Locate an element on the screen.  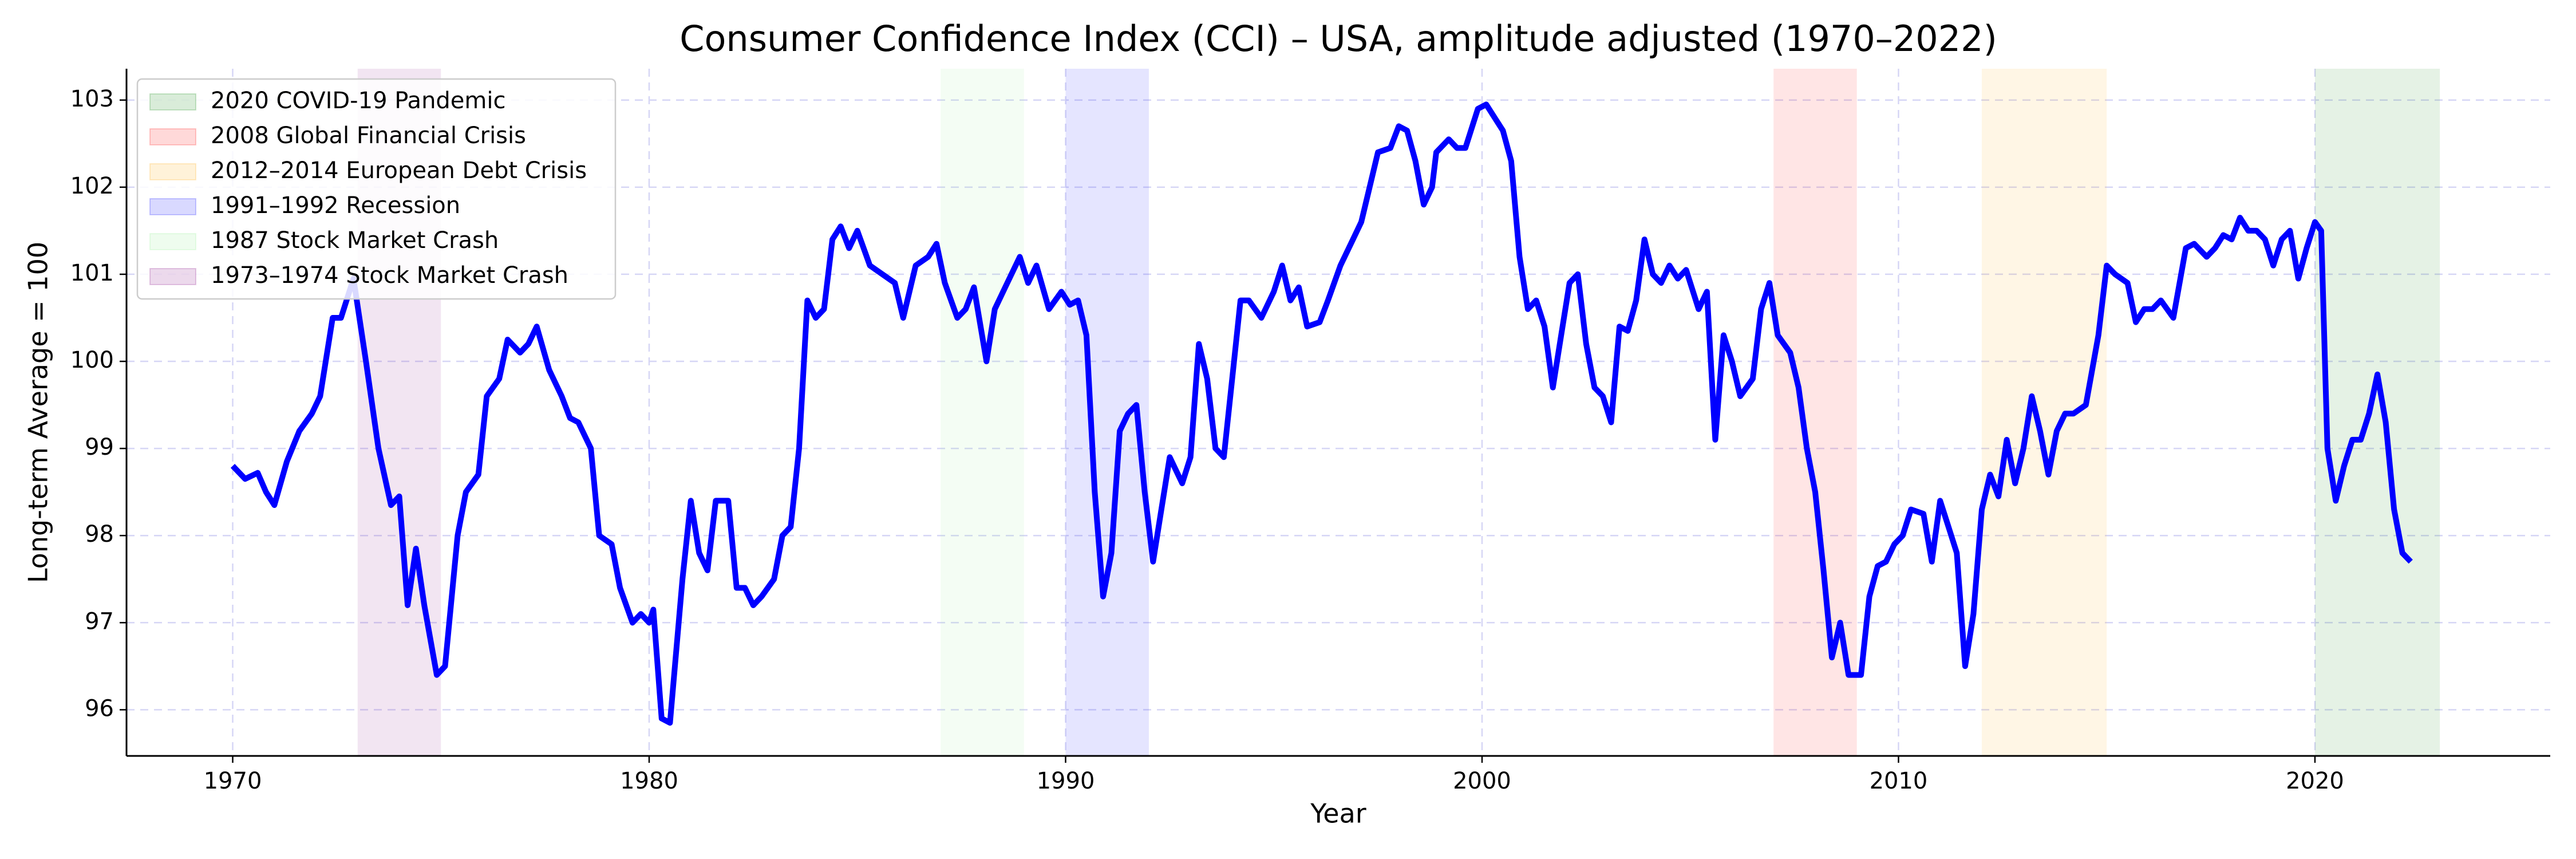
legend-label: 2008 Global Financial Crisis is located at coordinates (368, 136).